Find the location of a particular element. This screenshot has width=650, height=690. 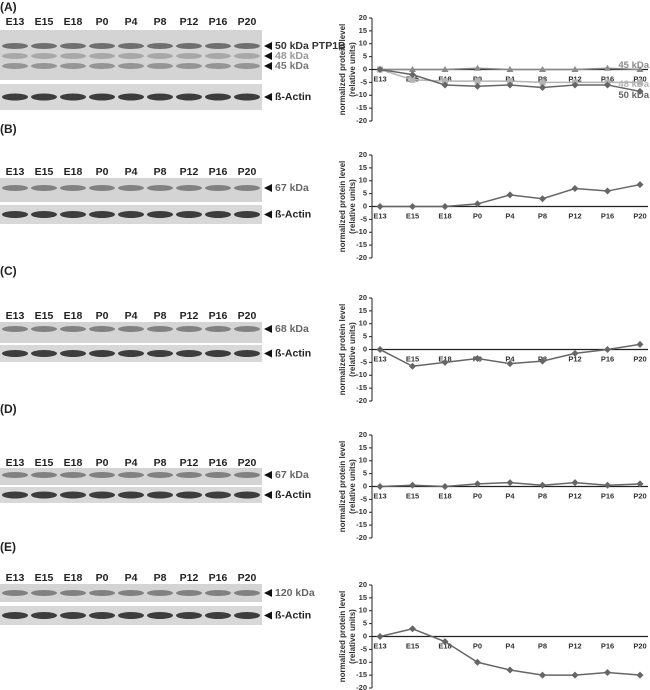

lane-label: P12 is located at coordinates (189, 316).